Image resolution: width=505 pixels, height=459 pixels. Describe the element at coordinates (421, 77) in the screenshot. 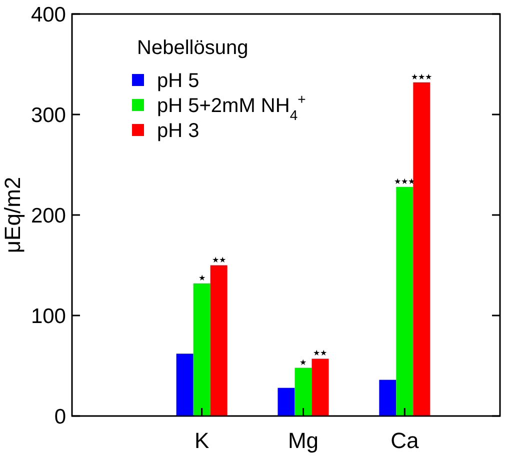

I see `annotation: ★★★` at that location.